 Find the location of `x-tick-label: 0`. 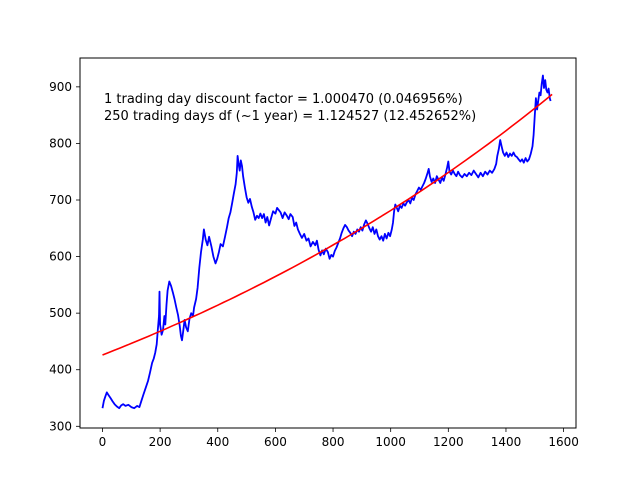

x-tick-label: 0 is located at coordinates (103, 442).